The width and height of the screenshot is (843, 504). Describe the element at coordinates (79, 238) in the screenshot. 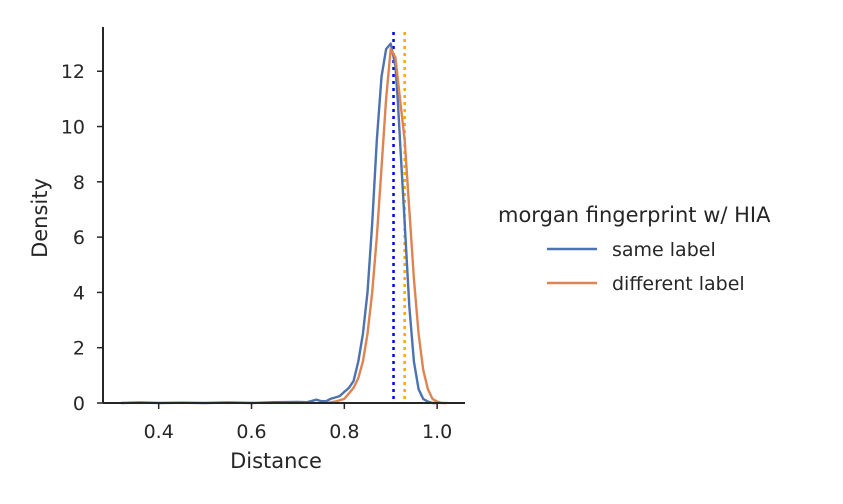

I see `y-tick-label-3: 6` at that location.